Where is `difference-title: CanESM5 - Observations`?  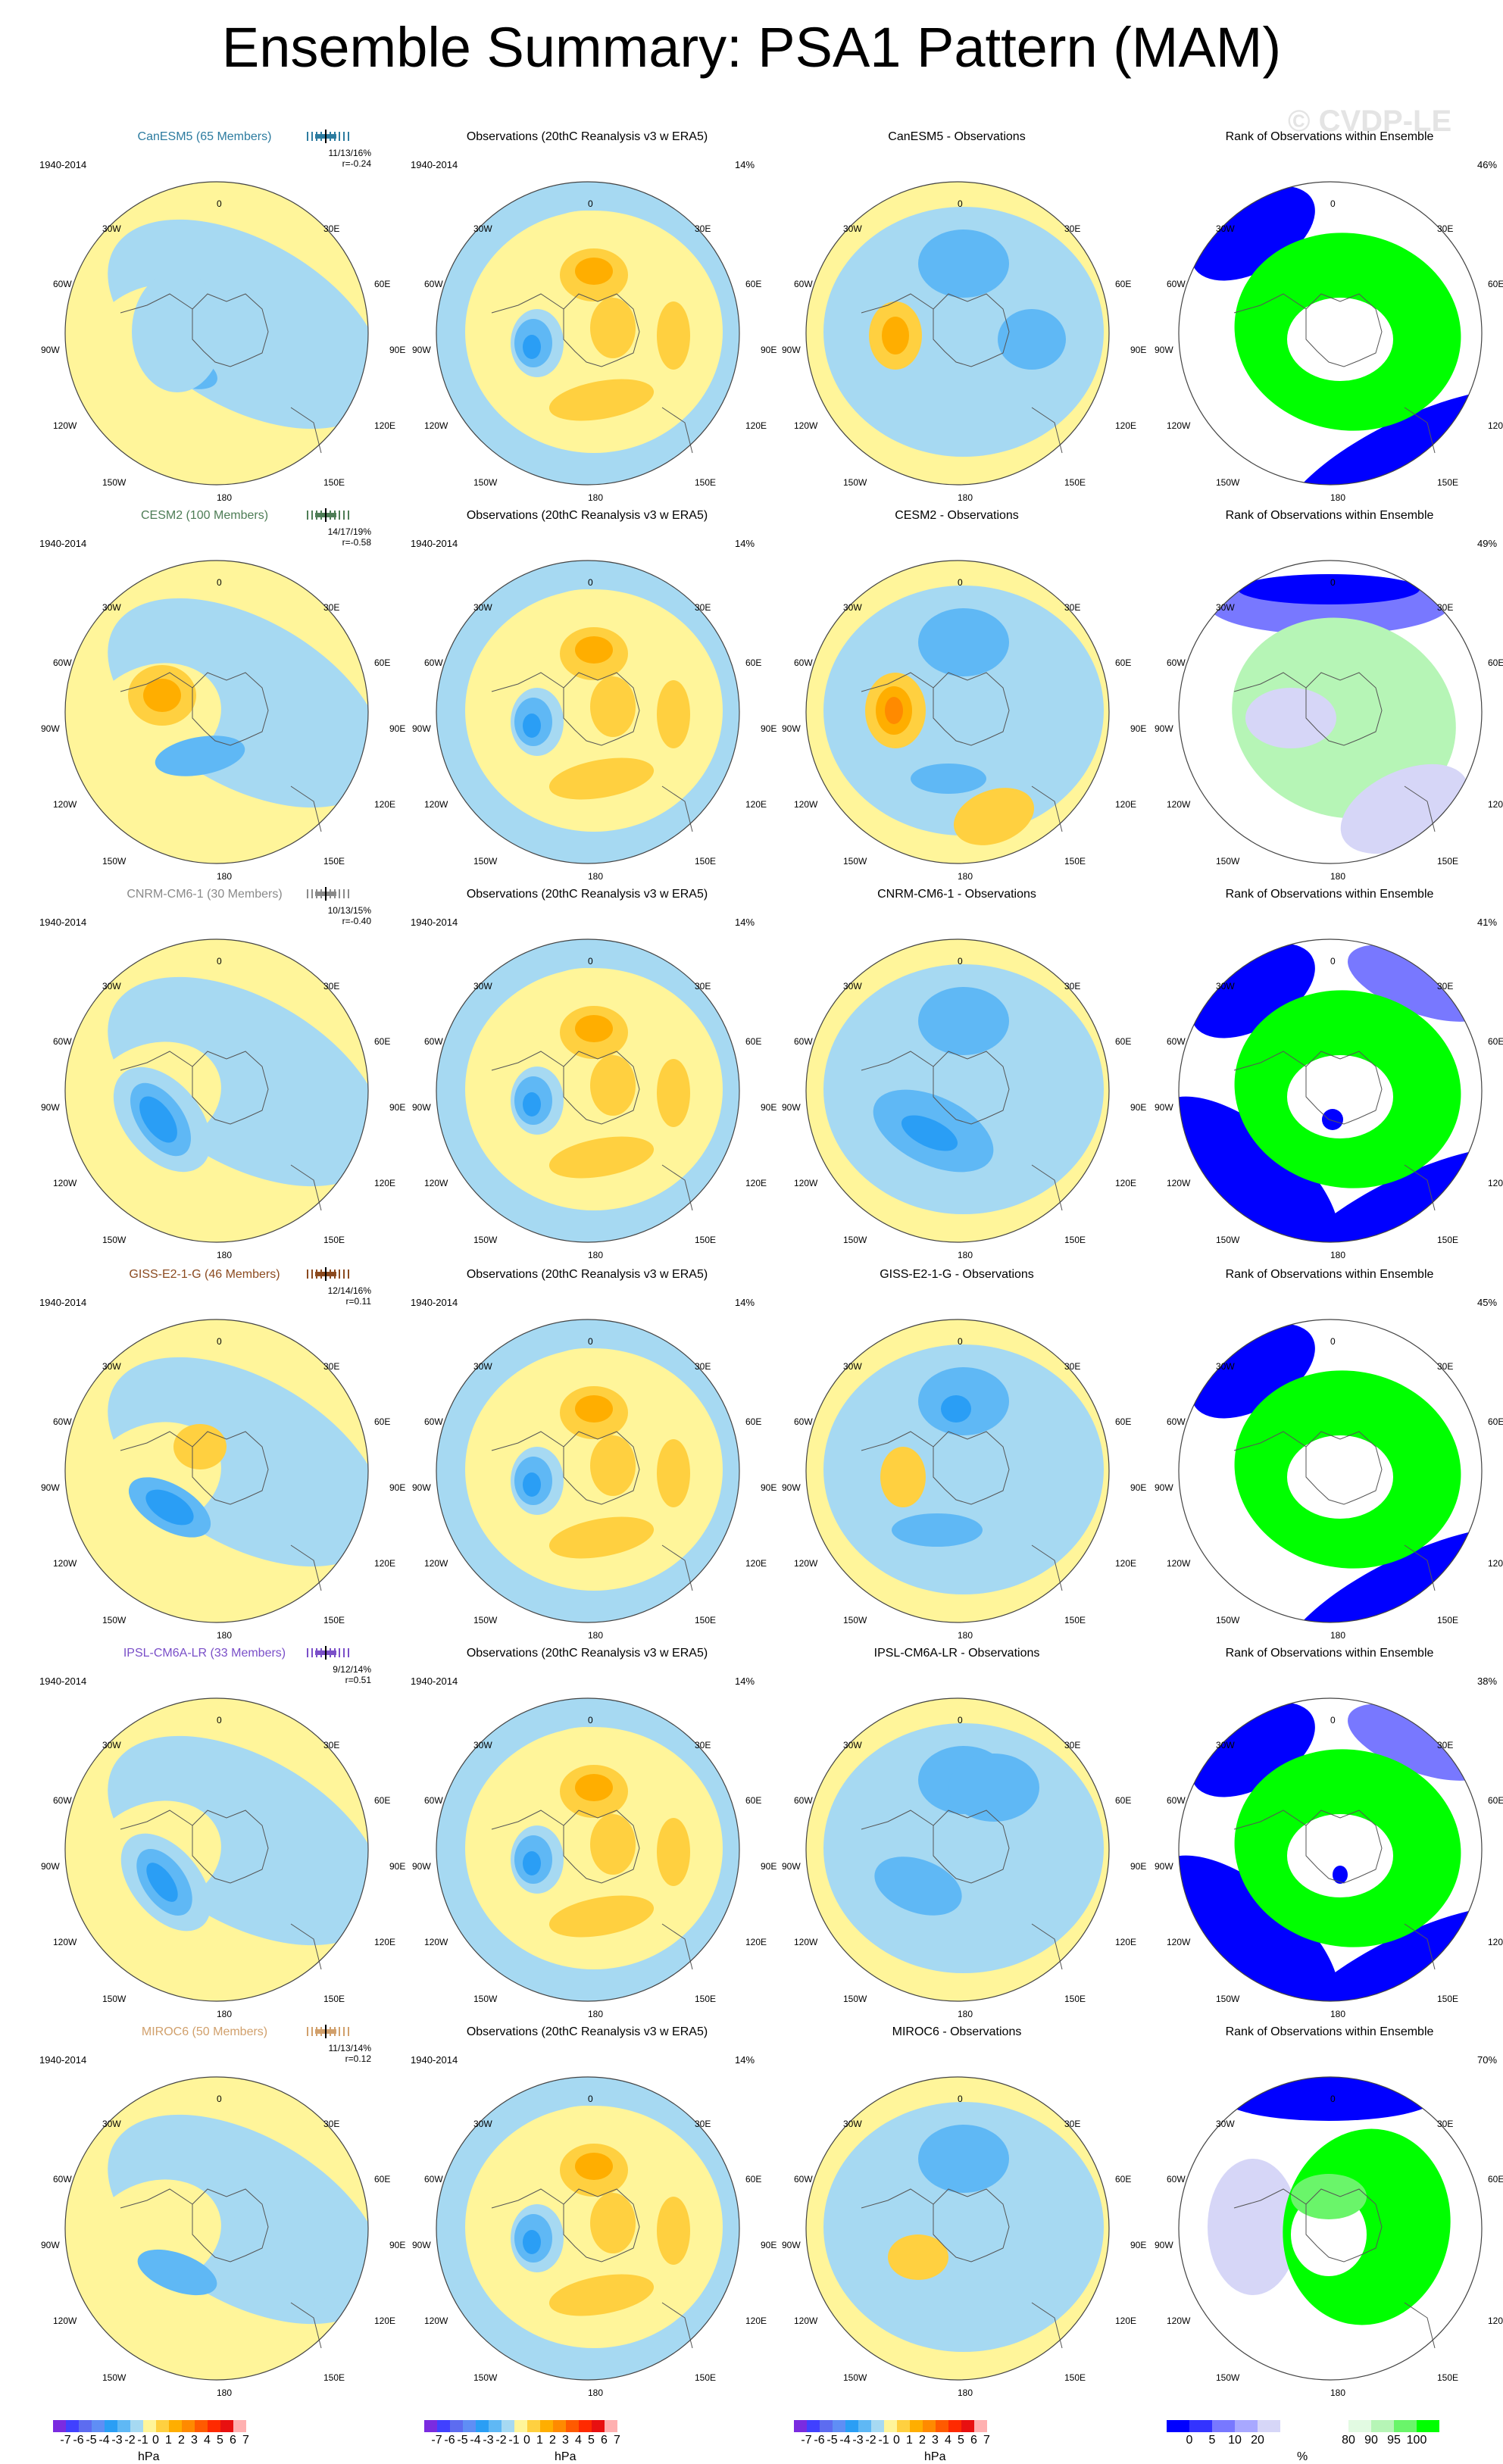
difference-title: CanESM5 - Observations is located at coordinates (957, 136).